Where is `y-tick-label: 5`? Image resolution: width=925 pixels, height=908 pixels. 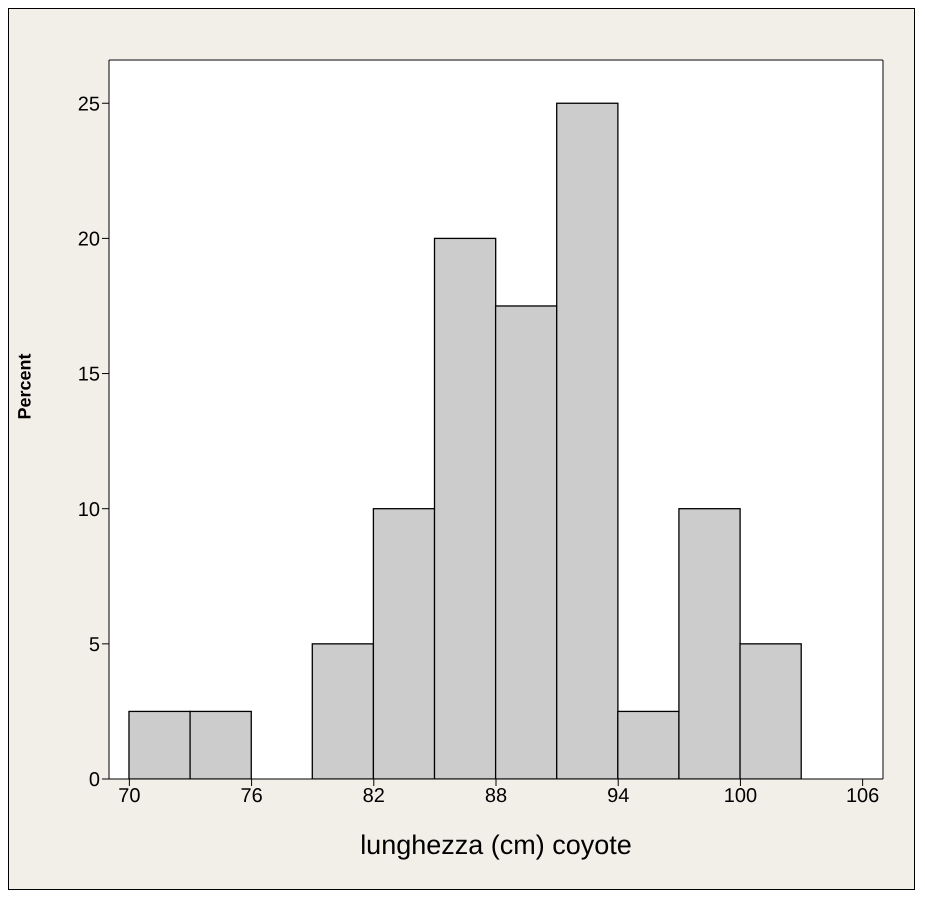
y-tick-label: 5 is located at coordinates (94, 645).